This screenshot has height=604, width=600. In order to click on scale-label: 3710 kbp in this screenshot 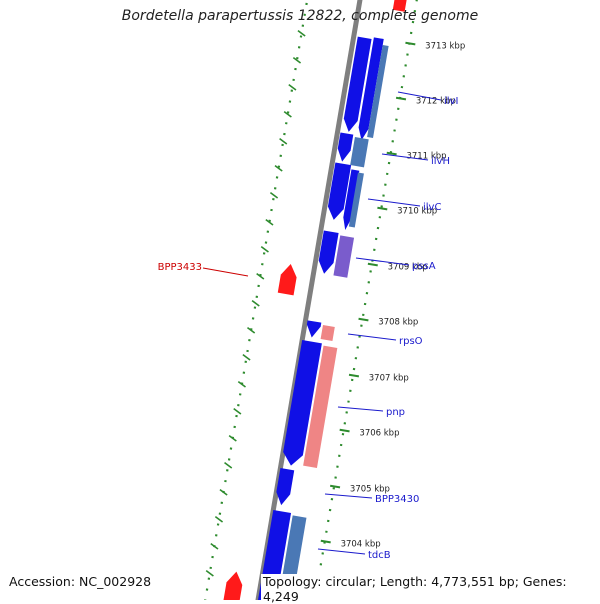, I will do `click(417, 212)`.